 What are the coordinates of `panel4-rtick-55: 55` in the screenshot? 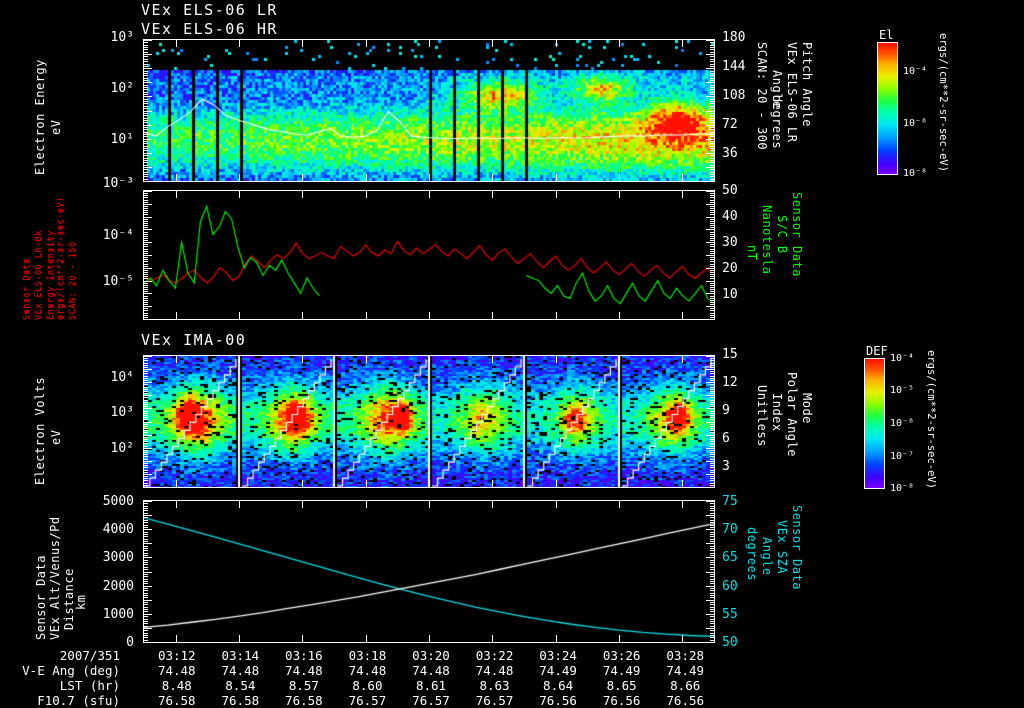 It's located at (730, 614).